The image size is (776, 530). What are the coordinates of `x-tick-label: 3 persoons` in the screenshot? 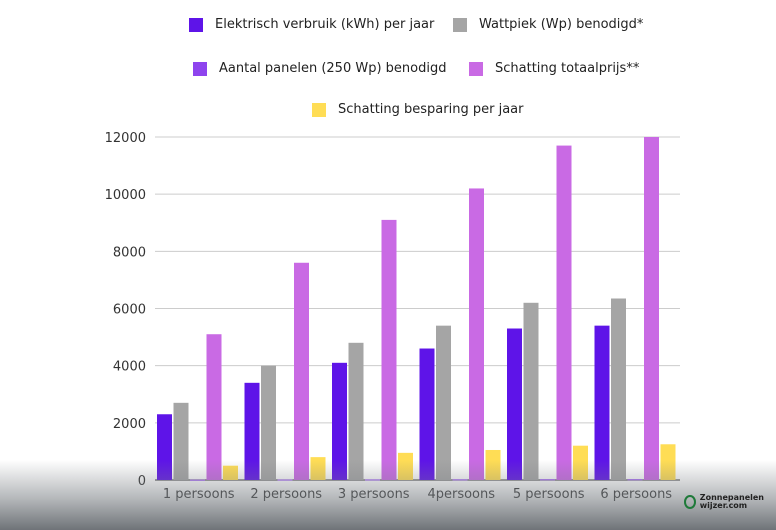 It's located at (374, 494).